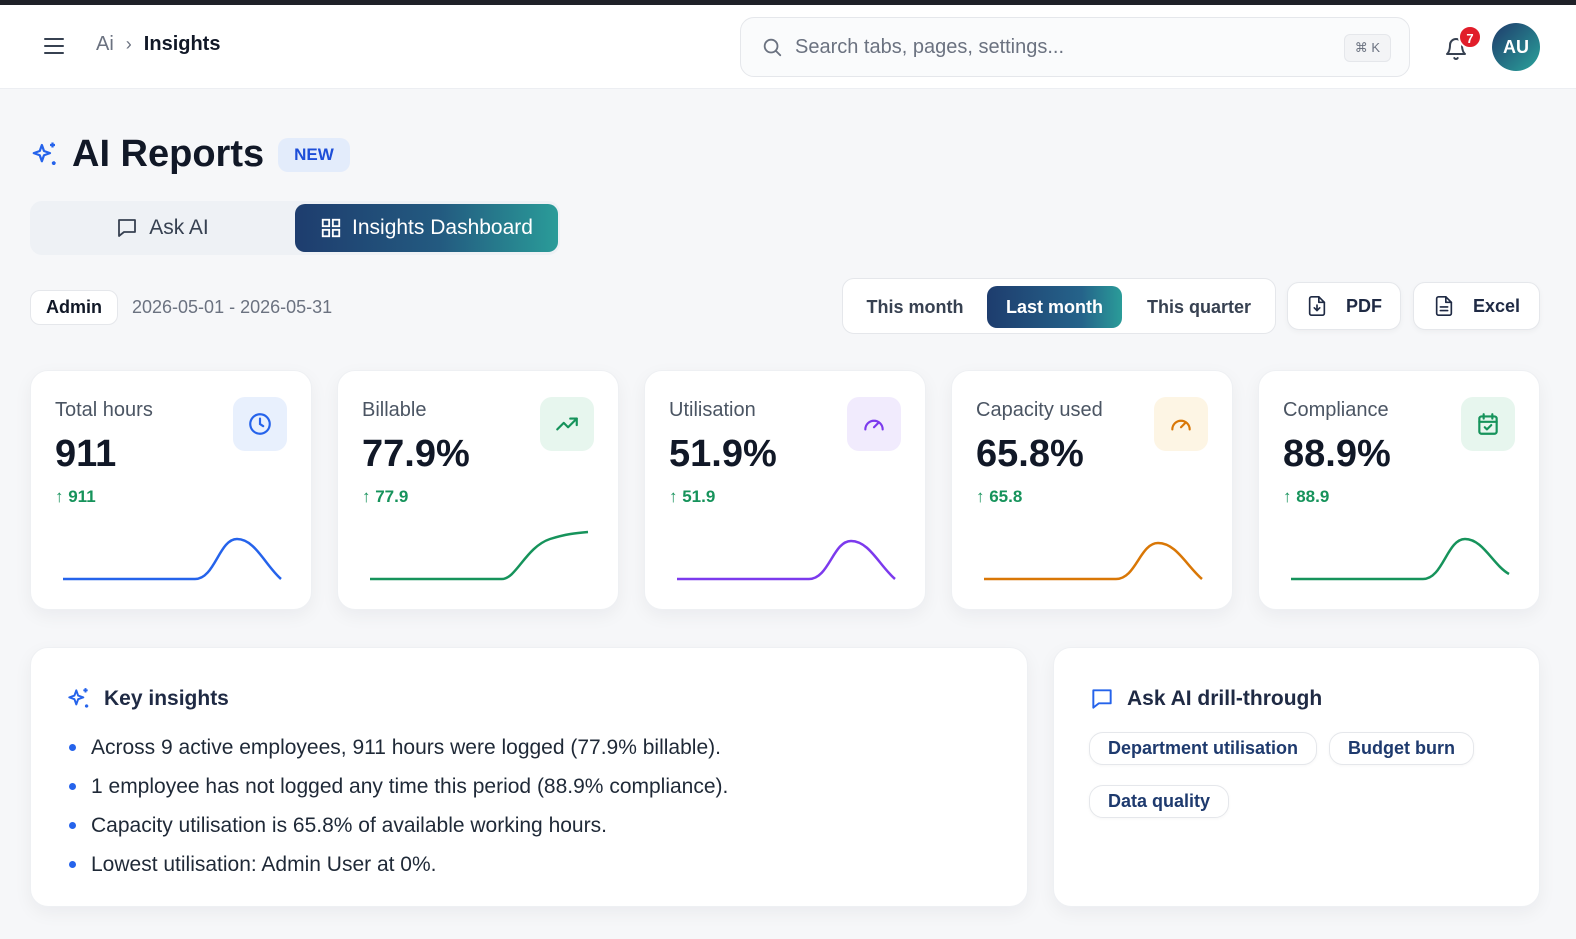 This screenshot has width=1576, height=939. I want to click on panel-header: Ask AI drill-through, so click(1205, 699).